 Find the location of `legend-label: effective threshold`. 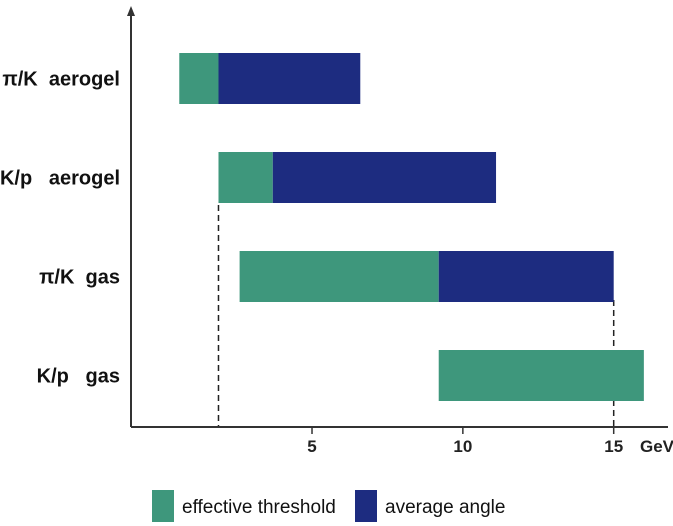

legend-label: effective threshold is located at coordinates (259, 507).